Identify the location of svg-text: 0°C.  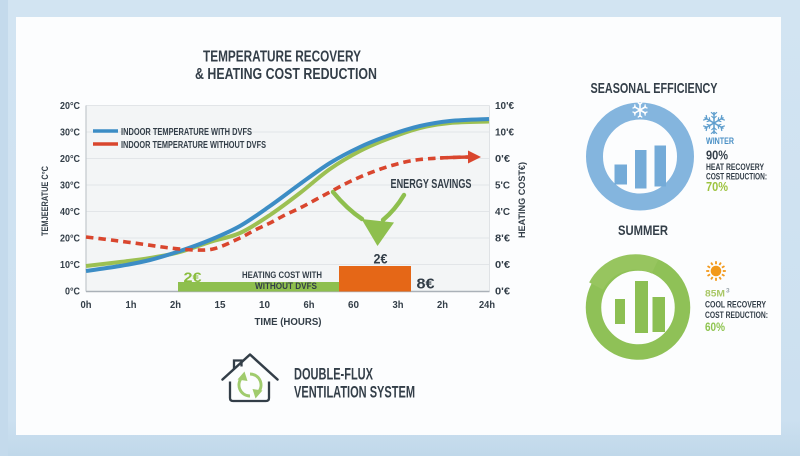
(72, 292).